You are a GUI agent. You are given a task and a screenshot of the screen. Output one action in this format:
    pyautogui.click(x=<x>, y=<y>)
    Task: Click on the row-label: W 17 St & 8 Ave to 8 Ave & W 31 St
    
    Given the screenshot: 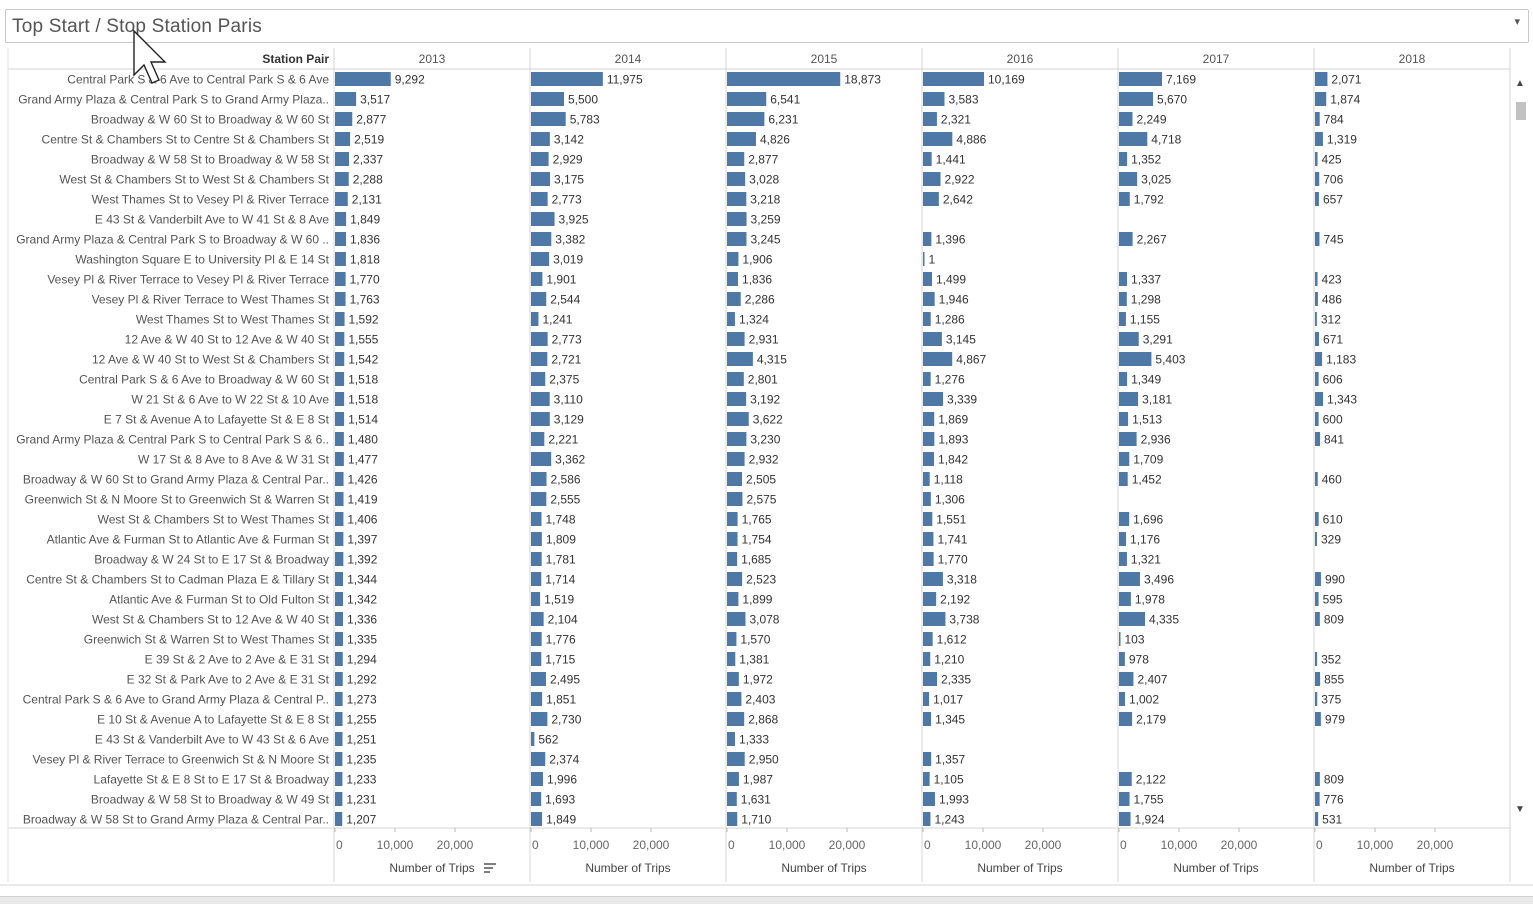 What is the action you would take?
    pyautogui.click(x=234, y=460)
    